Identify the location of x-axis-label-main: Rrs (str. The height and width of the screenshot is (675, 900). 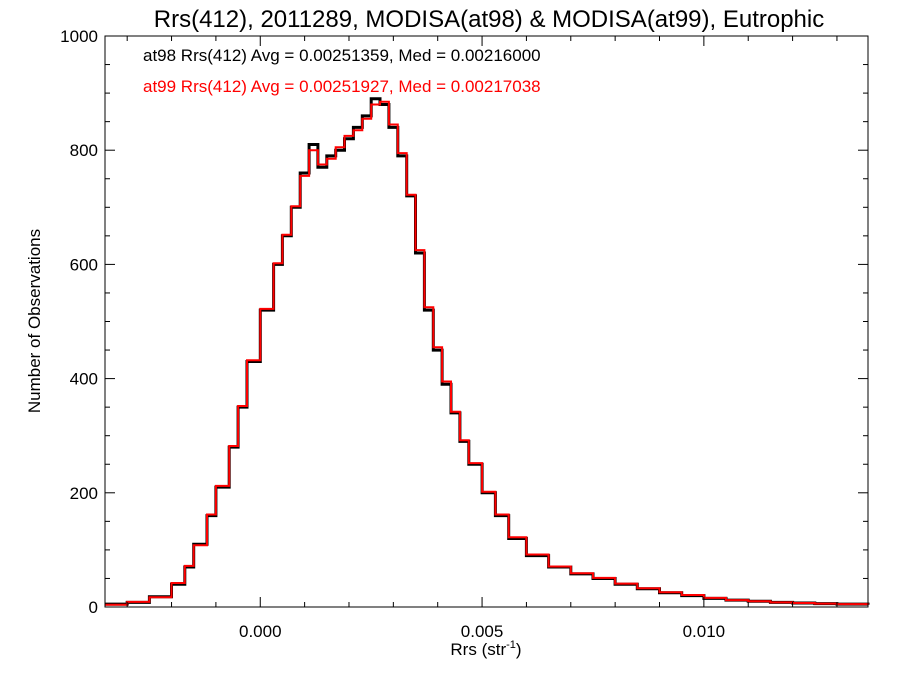
(478, 649).